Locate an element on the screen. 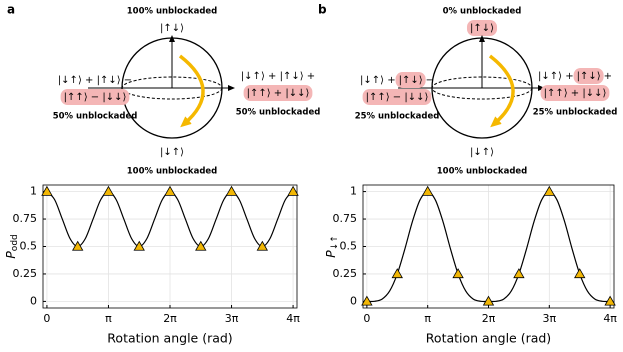  y-axis-title-sub: ↓↑ is located at coordinates (335, 242).